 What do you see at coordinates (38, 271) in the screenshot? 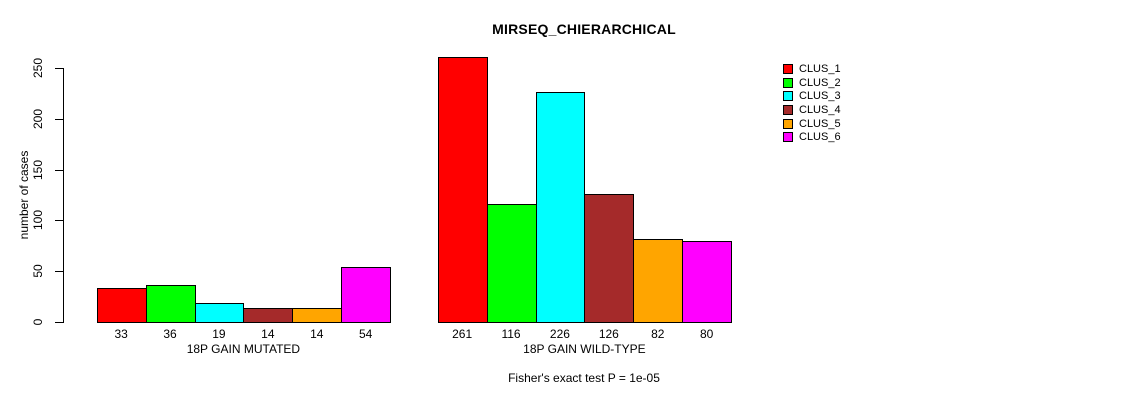
I see `y-tick-label: 50` at bounding box center [38, 271].